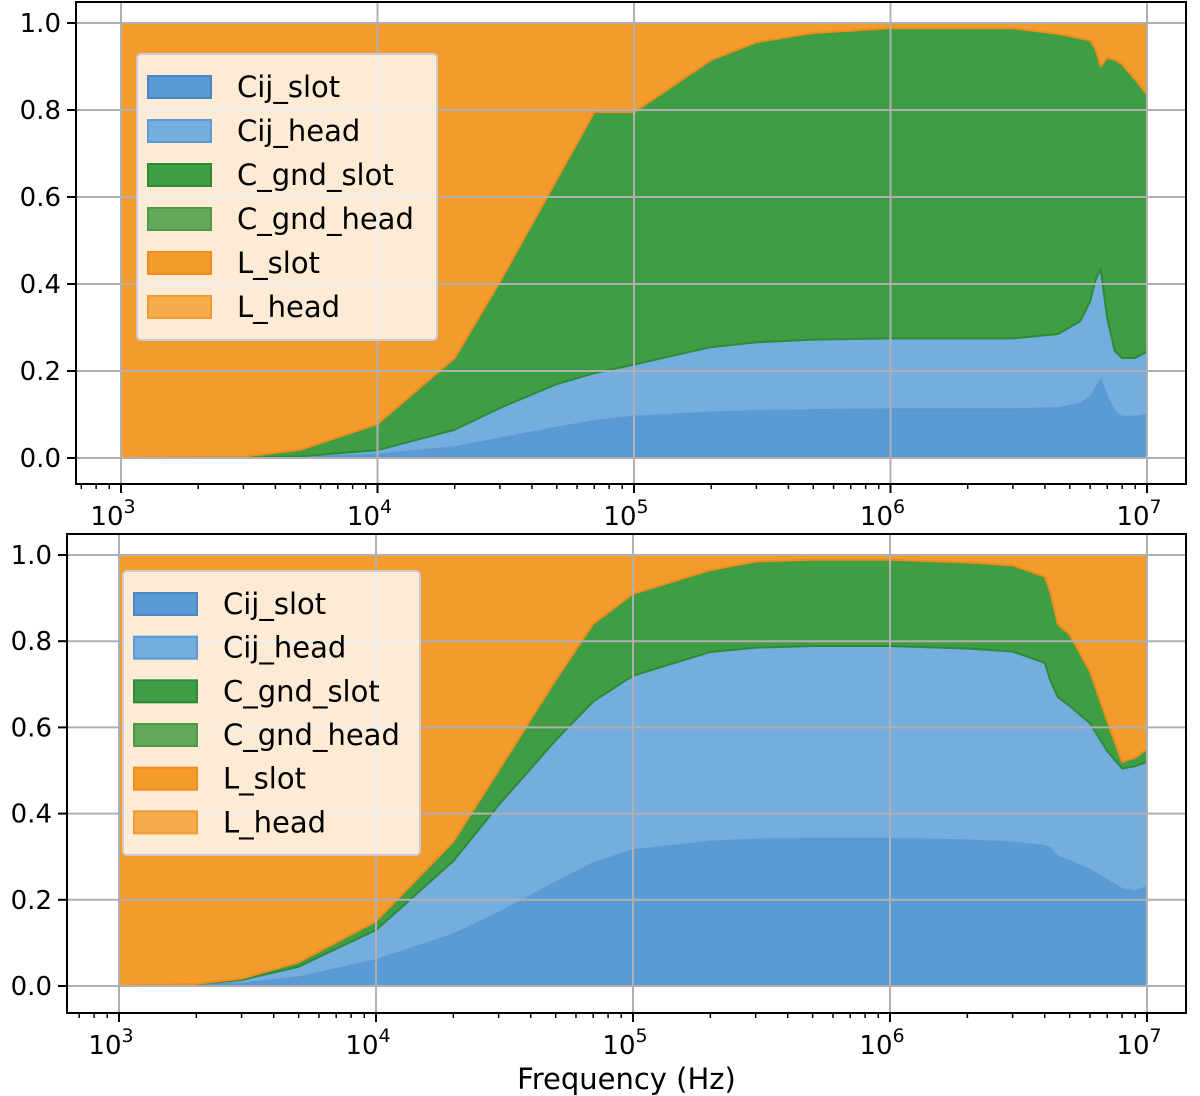 The height and width of the screenshot is (1096, 1200). Describe the element at coordinates (626, 1079) in the screenshot. I see `x-axis-label: Frequency (Hz)` at that location.